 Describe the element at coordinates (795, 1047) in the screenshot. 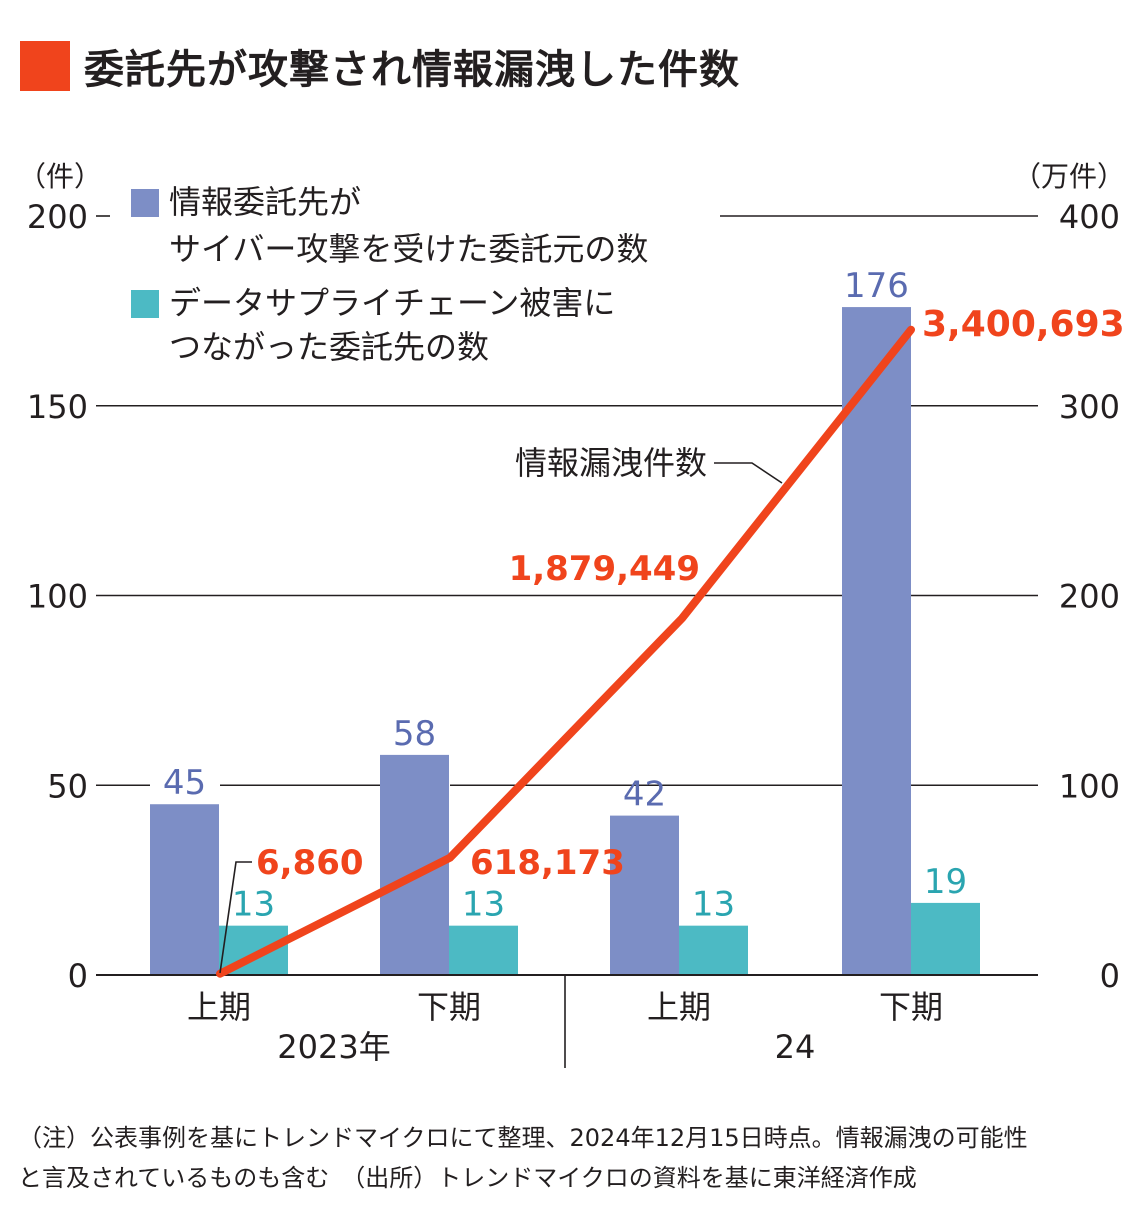

I see `group-label: 24` at that location.